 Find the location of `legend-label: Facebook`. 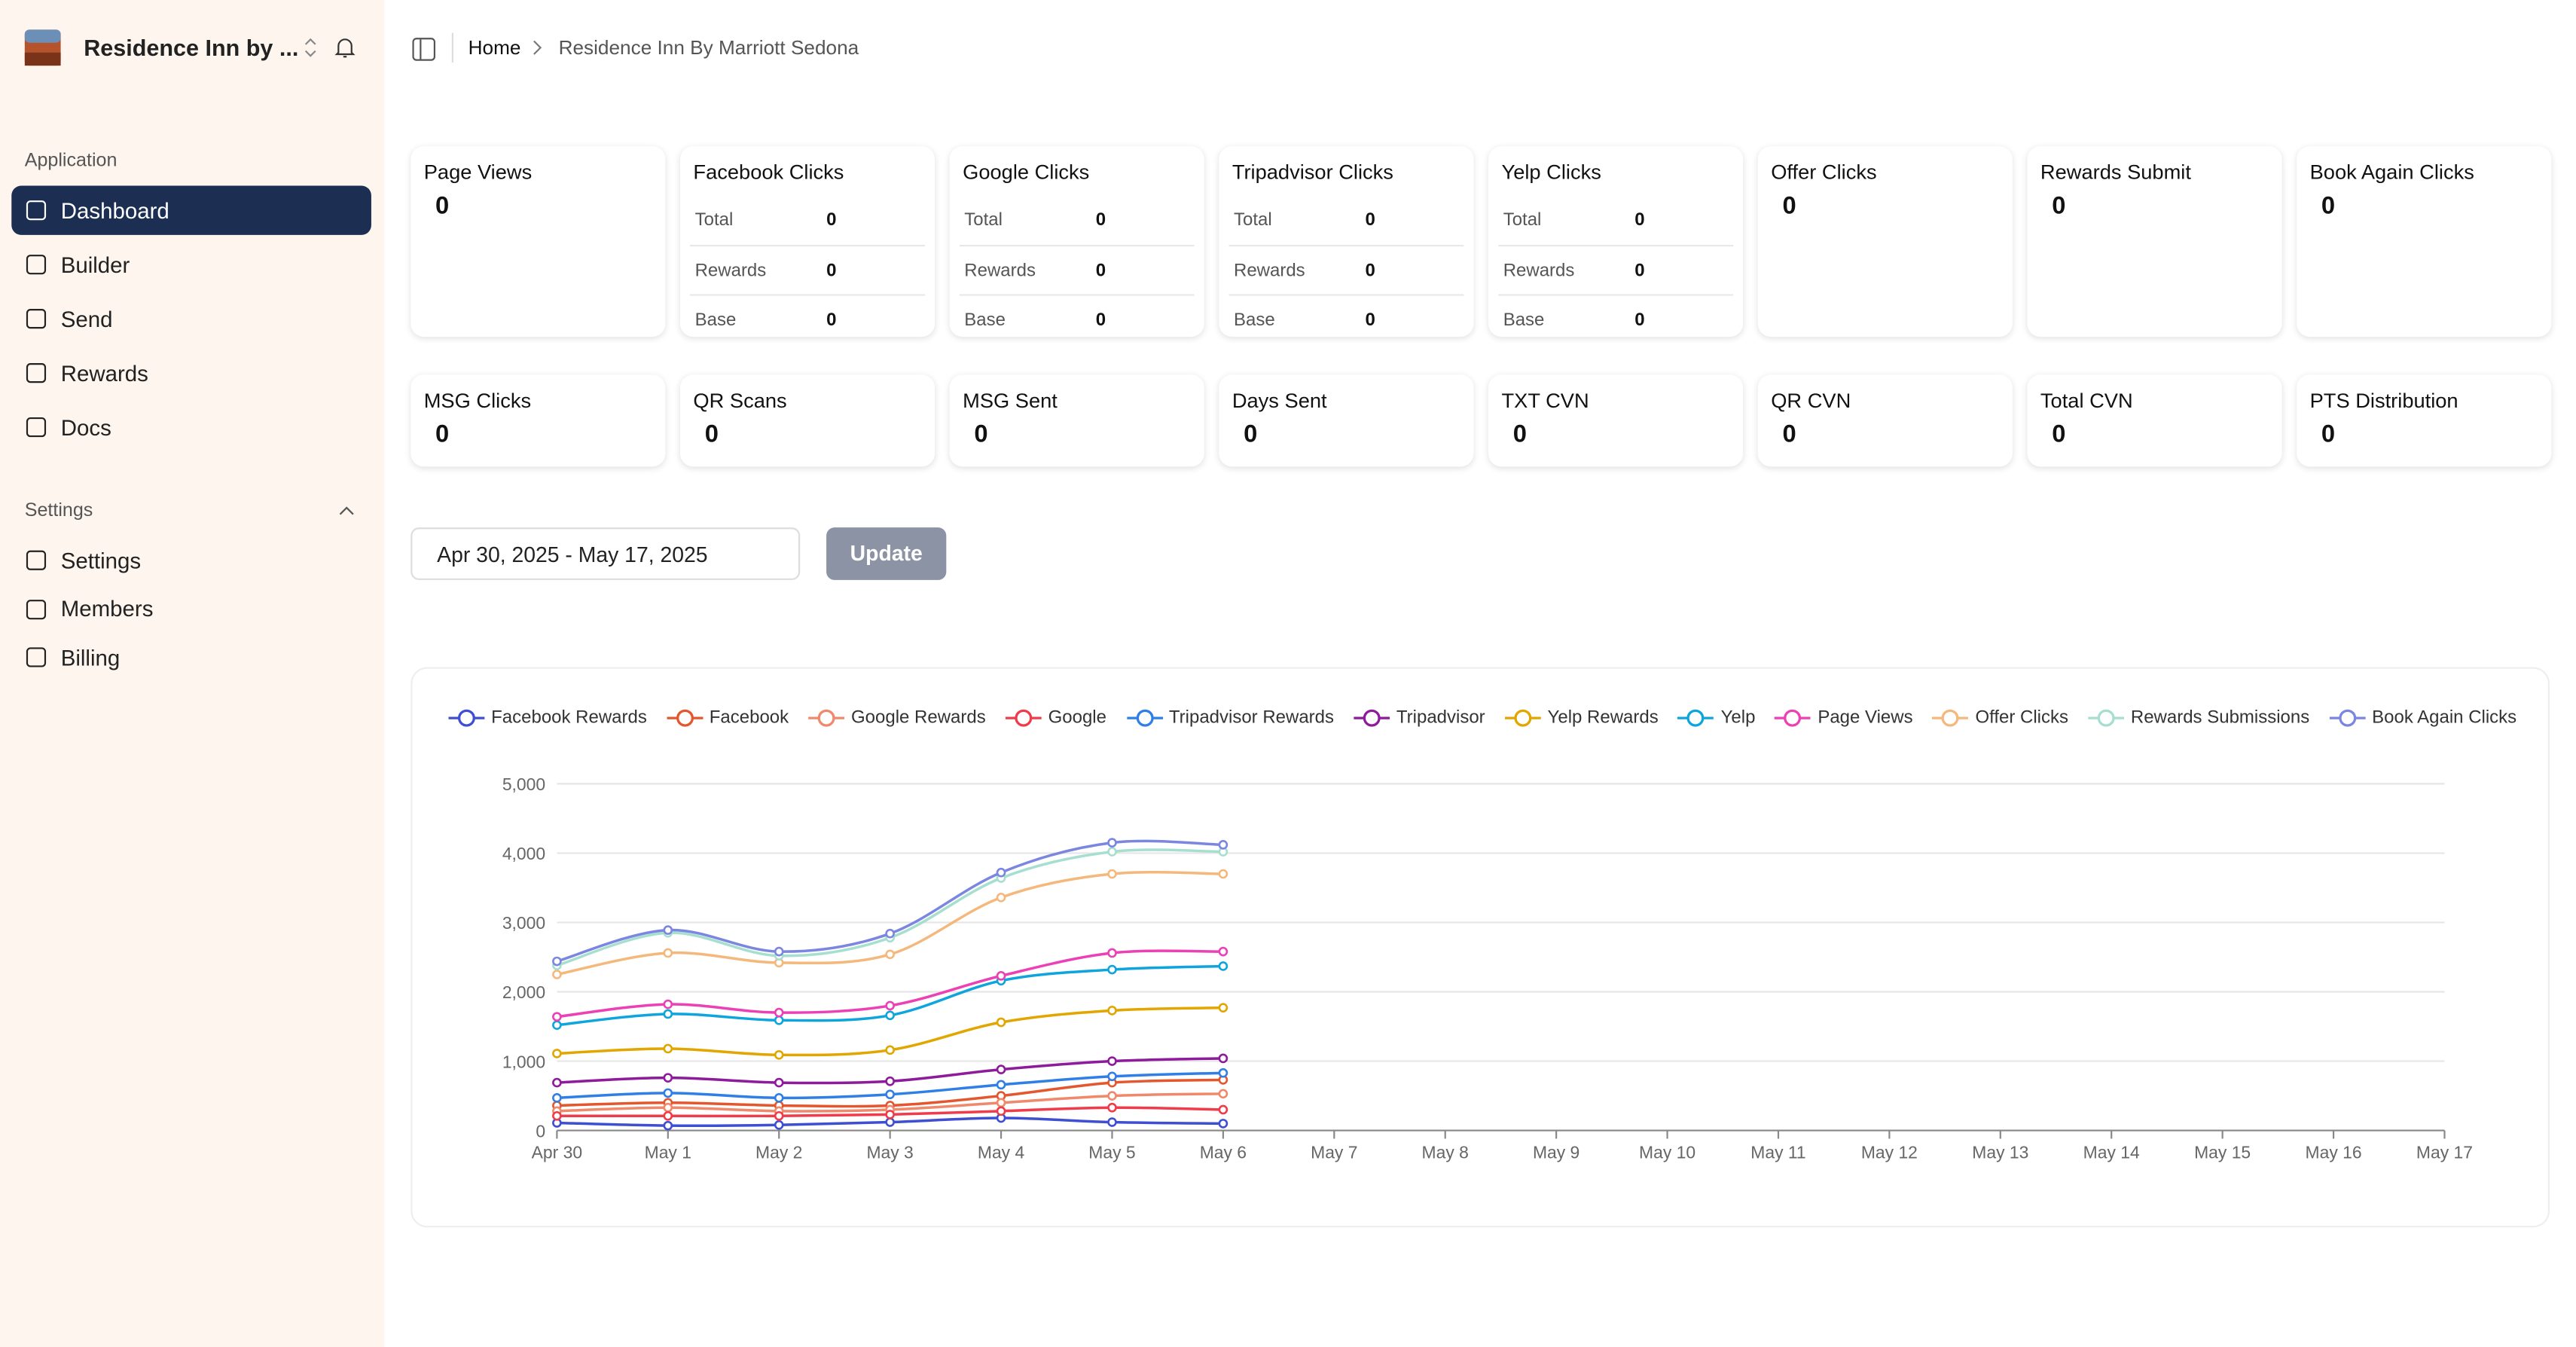

legend-label: Facebook is located at coordinates (749, 718).